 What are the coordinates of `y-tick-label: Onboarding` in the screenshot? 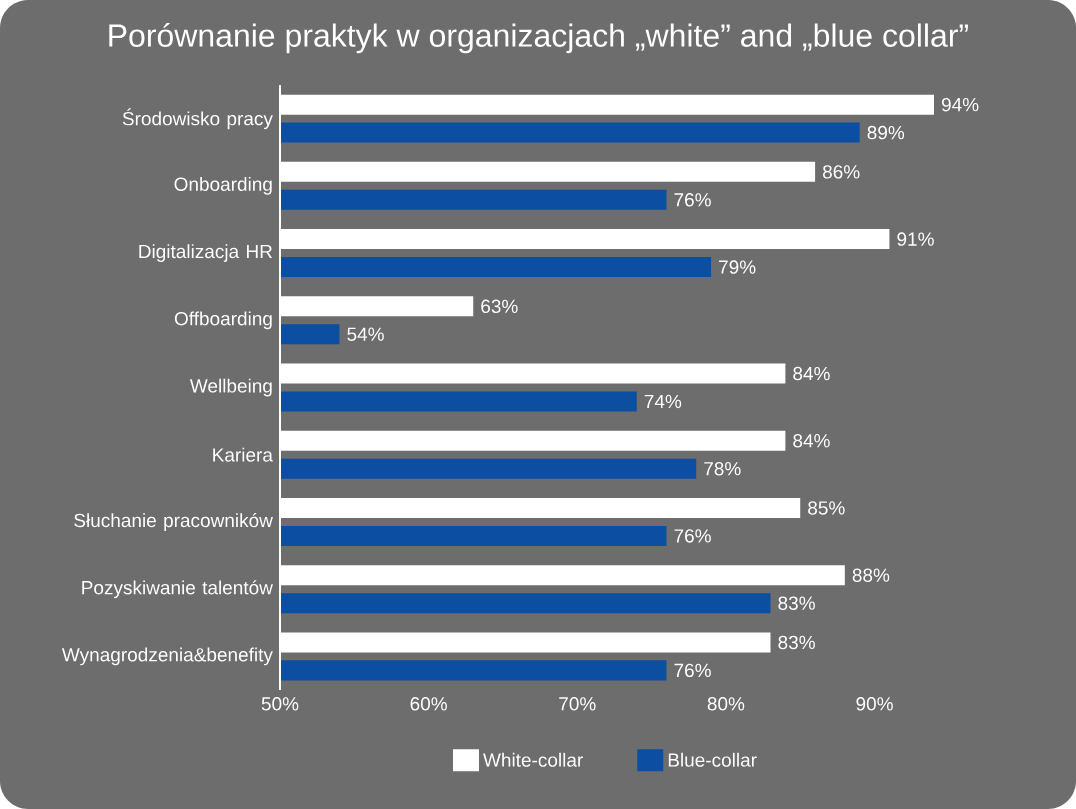 It's located at (223, 185).